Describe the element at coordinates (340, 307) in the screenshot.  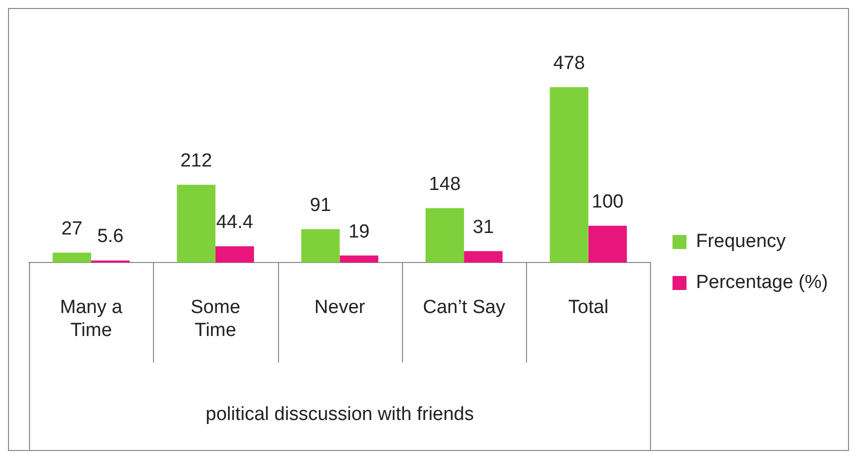
I see `x-tick-label: Never` at that location.